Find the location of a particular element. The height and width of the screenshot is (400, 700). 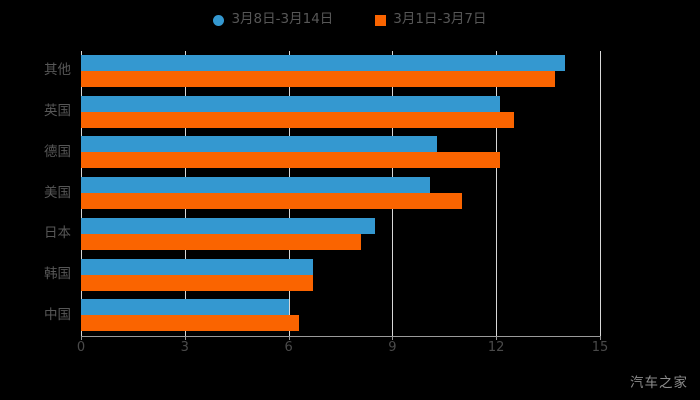

y-axis-label: 其他 is located at coordinates (57, 70).